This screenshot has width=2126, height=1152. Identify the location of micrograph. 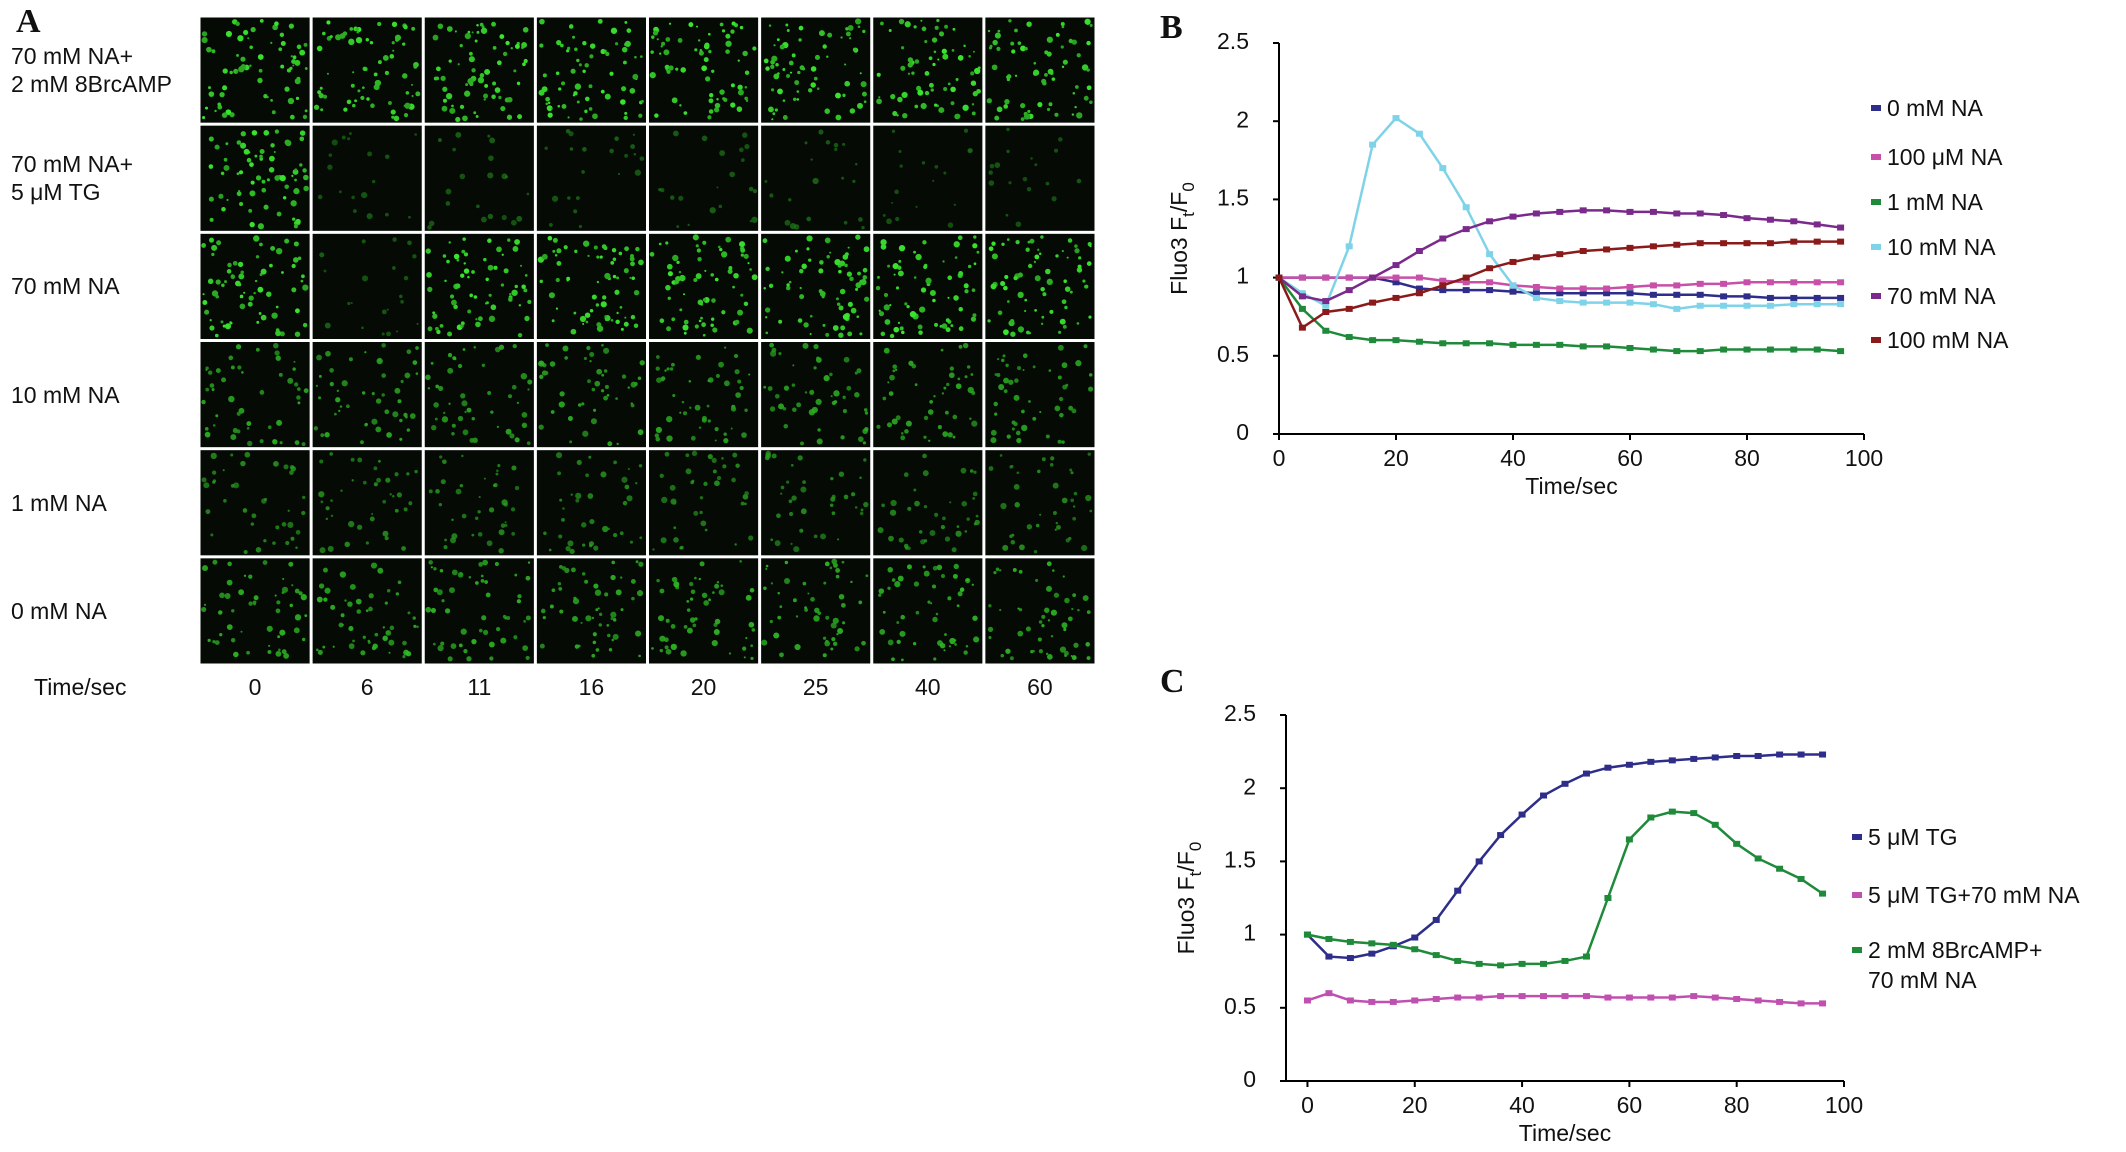
(591, 611).